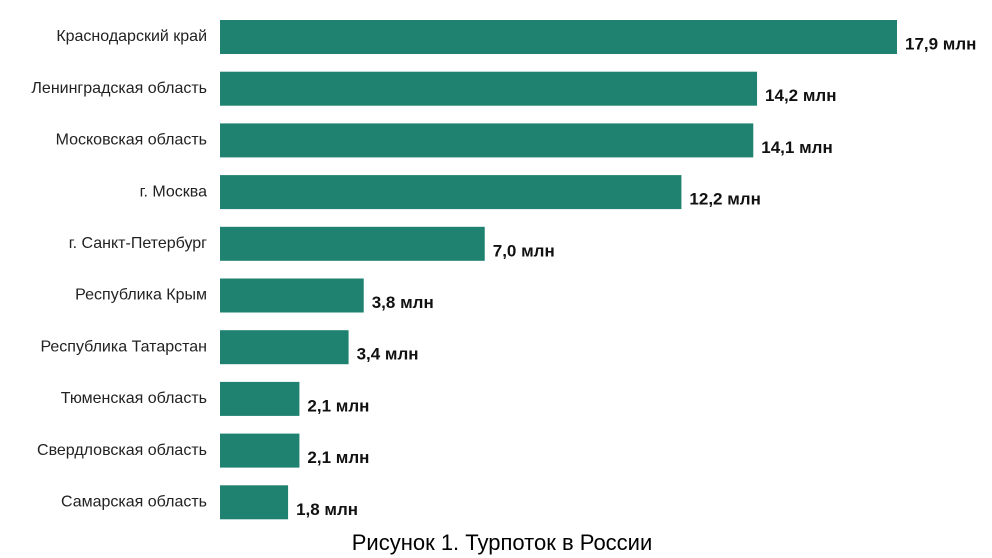 Image resolution: width=992 pixels, height=558 pixels. I want to click on value-label: 14,1 млн, so click(796, 147).